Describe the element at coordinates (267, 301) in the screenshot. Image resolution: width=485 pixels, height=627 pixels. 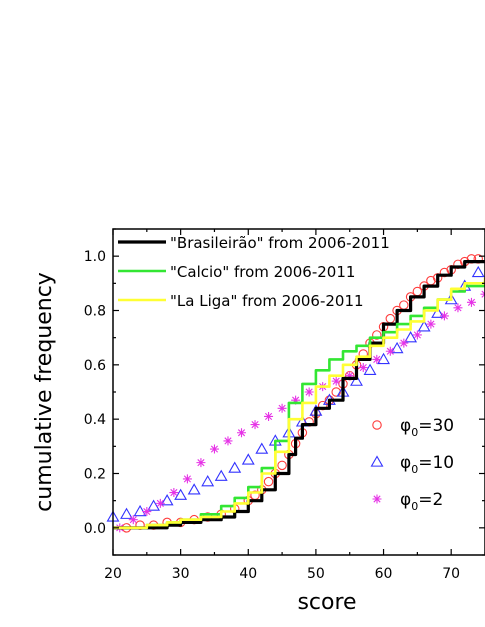
I see `legend-line-label: "La Liga" from 2006-2011` at that location.